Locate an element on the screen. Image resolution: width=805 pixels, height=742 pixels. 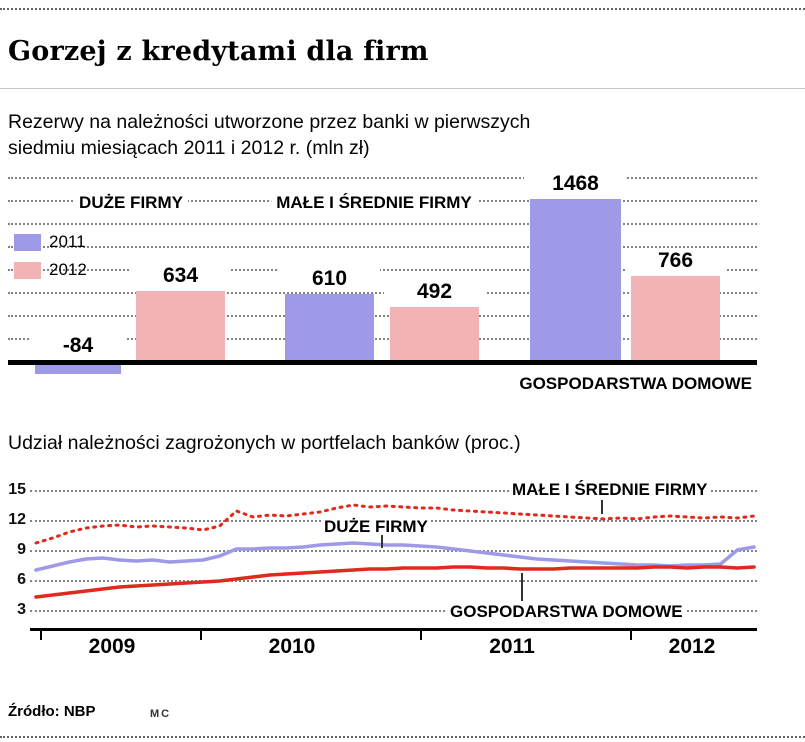
series-label-msp: MAŁE I ŚREDNIE FIRMY is located at coordinates (610, 490).